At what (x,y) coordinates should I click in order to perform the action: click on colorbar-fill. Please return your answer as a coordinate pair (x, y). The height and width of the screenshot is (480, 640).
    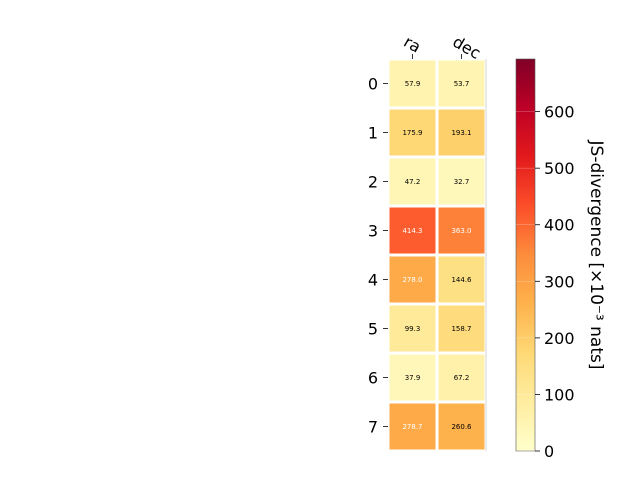
    Looking at the image, I should click on (525, 255).